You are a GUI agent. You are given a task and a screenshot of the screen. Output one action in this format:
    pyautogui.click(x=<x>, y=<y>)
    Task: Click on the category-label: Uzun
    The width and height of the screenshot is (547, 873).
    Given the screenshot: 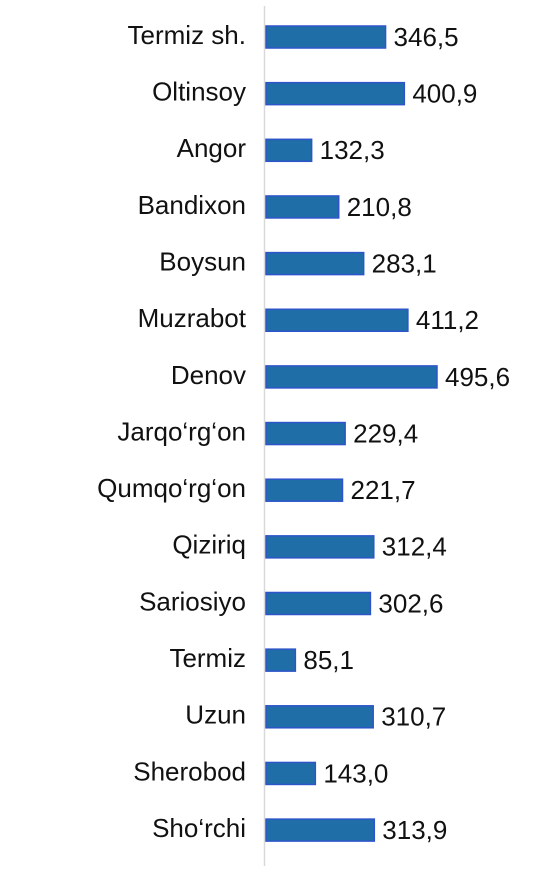 What is the action you would take?
    pyautogui.click(x=215, y=715)
    